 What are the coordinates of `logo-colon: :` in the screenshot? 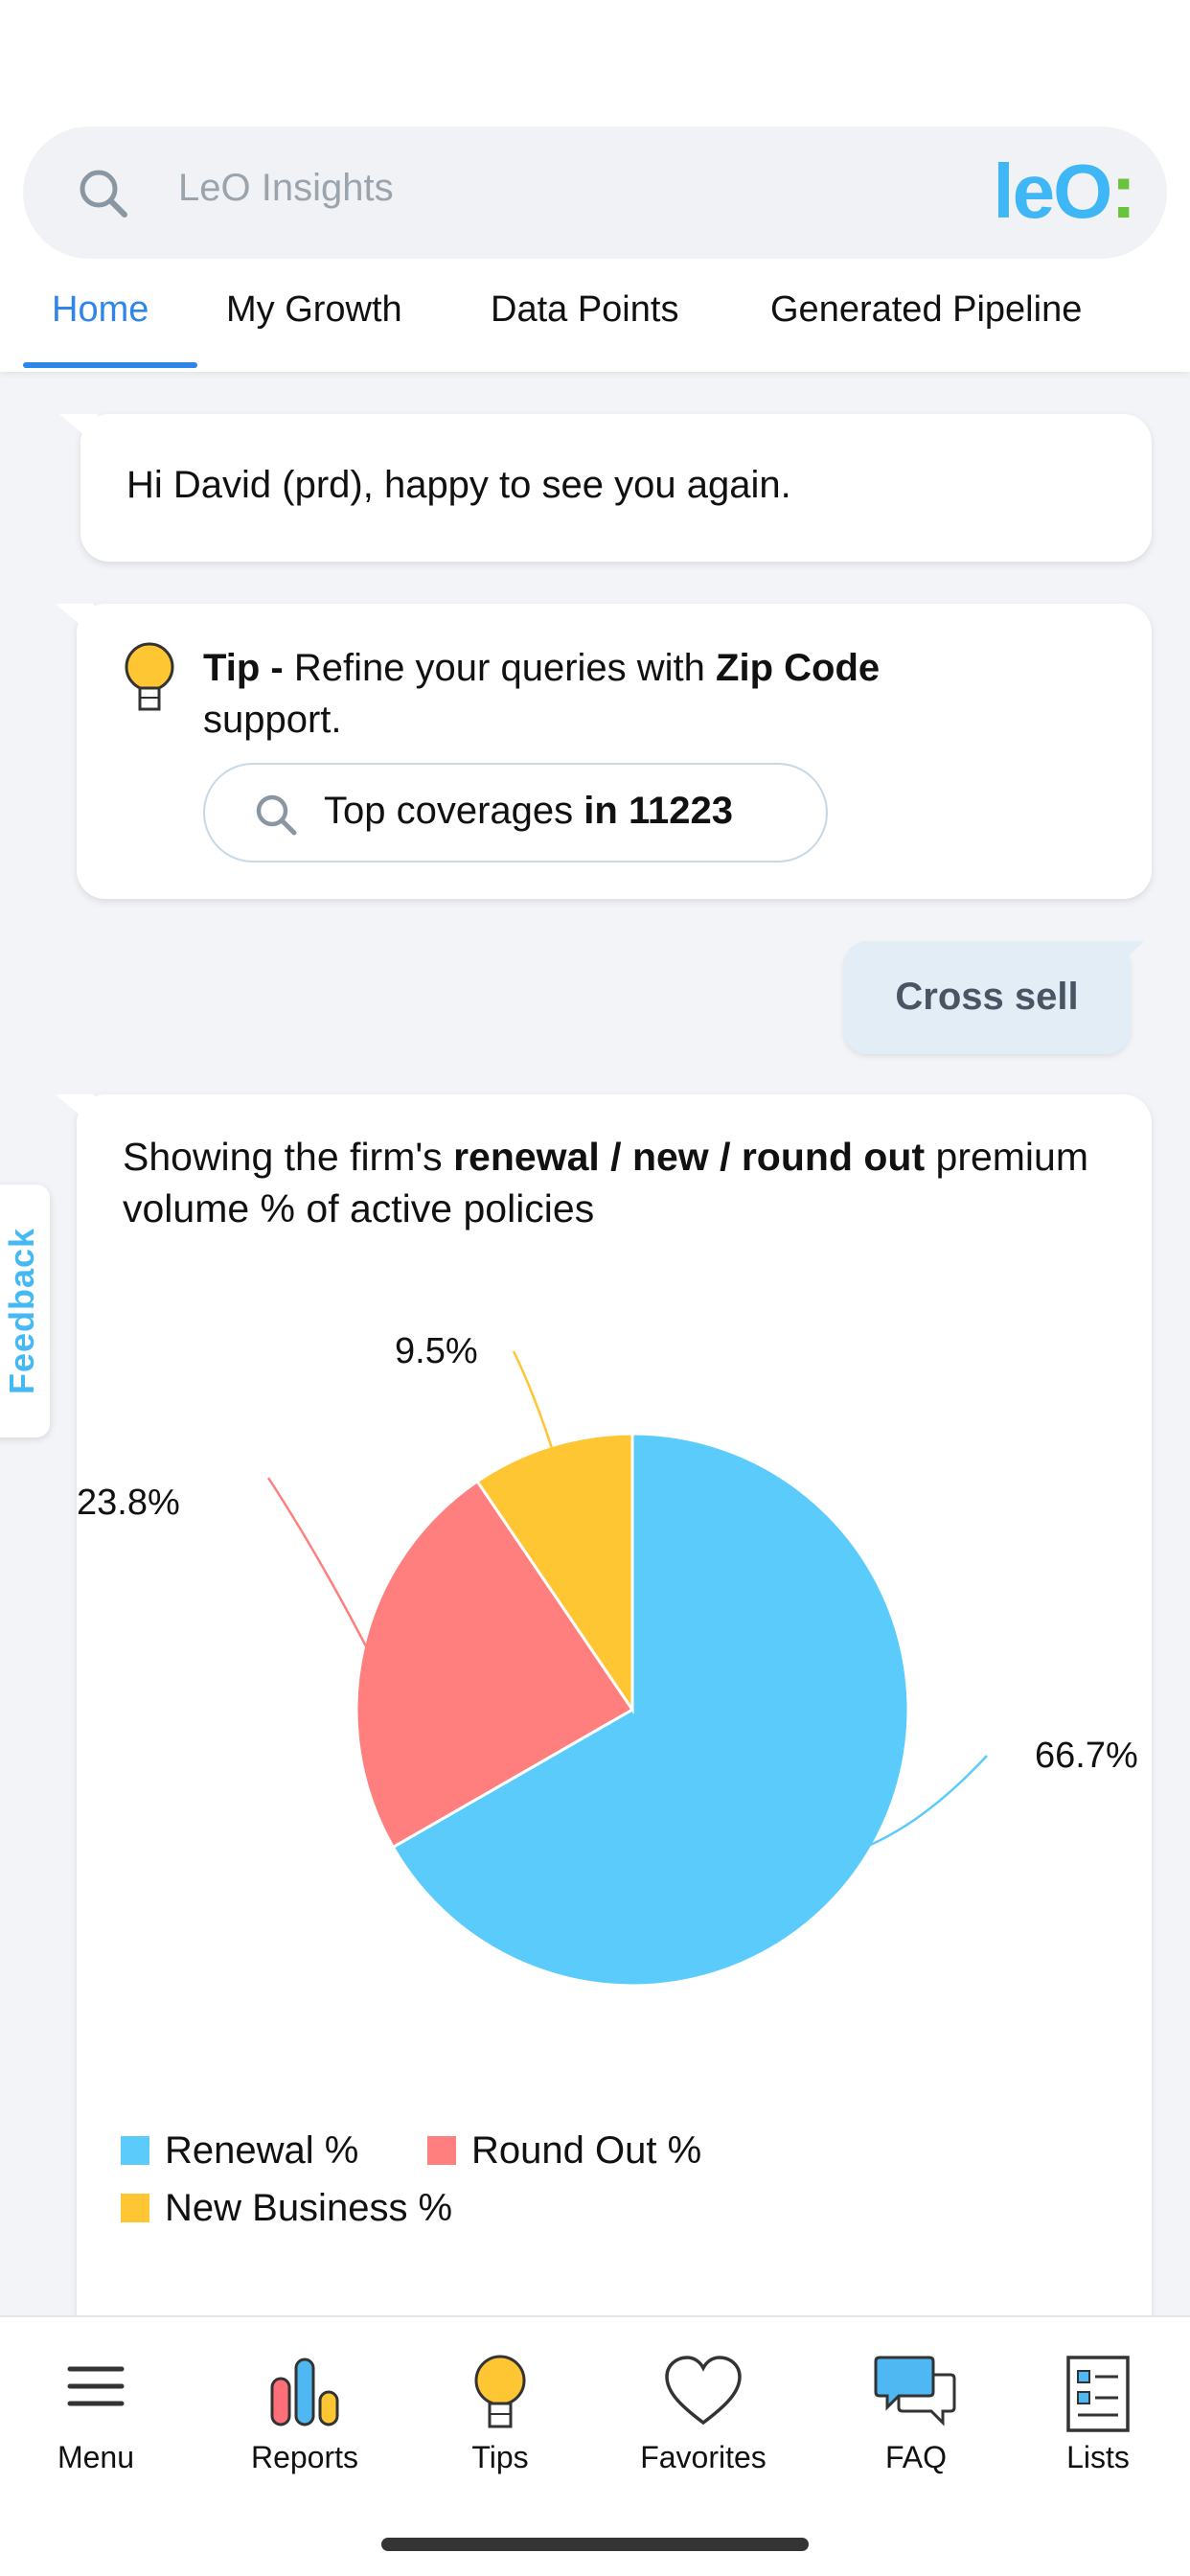 It's located at (1123, 191).